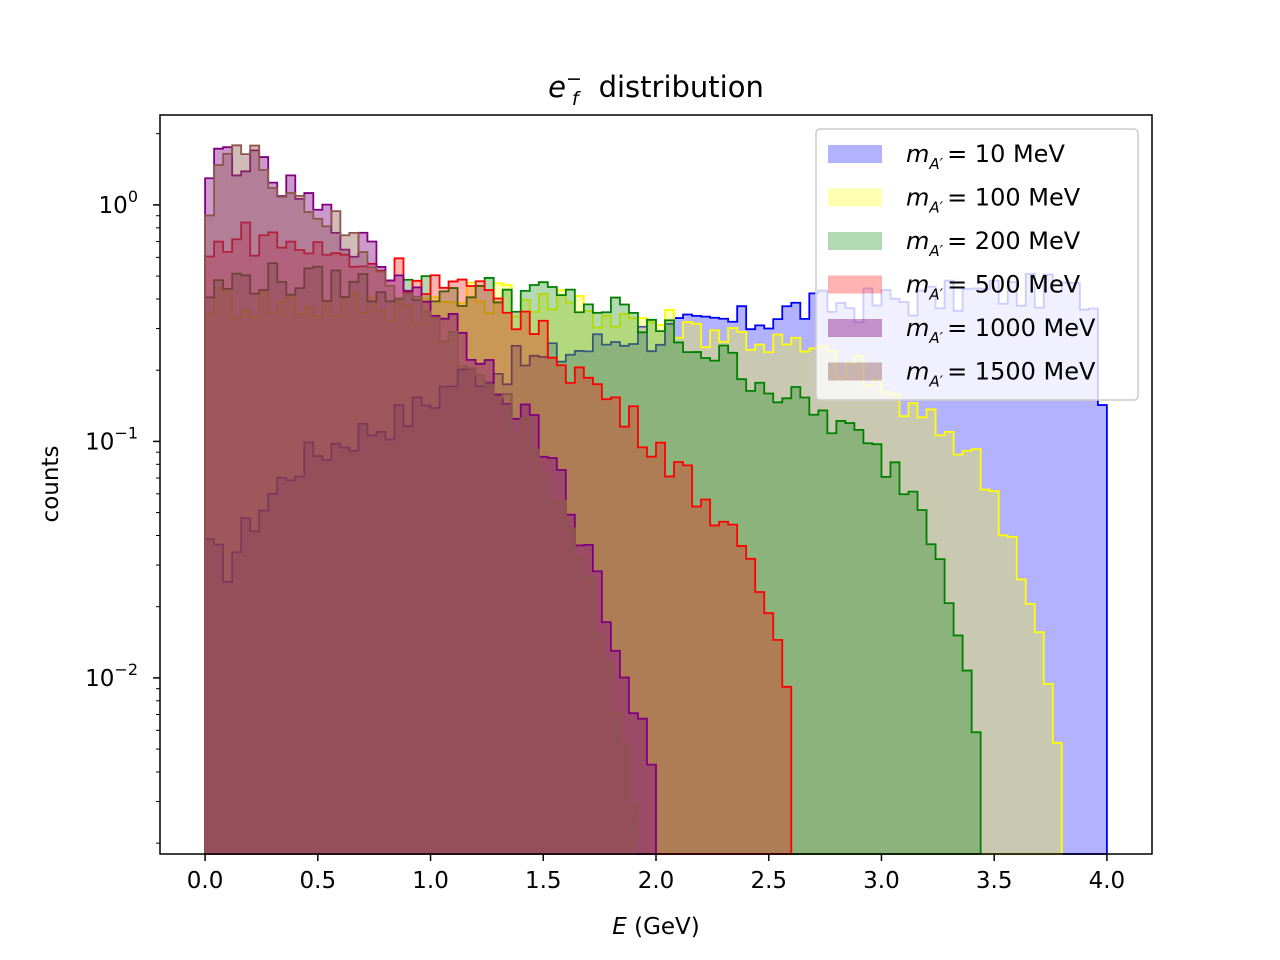 Image resolution: width=1280 pixels, height=960 pixels. I want to click on legend-label: mA′ = 10 MeV, so click(985, 156).